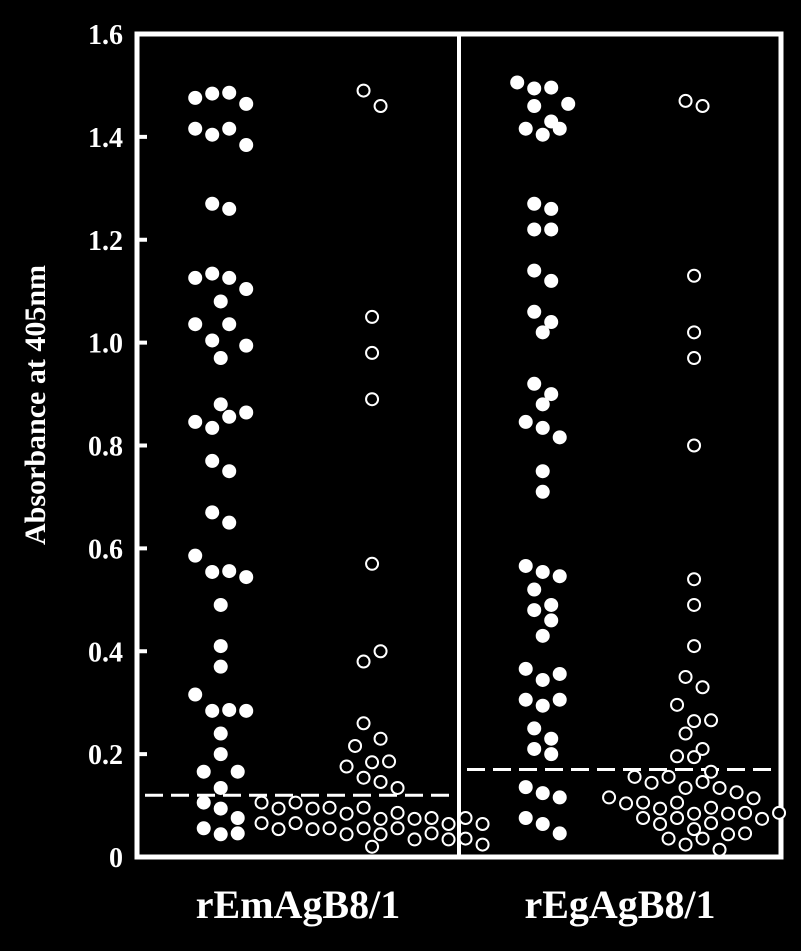  Describe the element at coordinates (105, 241) in the screenshot. I see `y-tick-label: 1.2` at that location.